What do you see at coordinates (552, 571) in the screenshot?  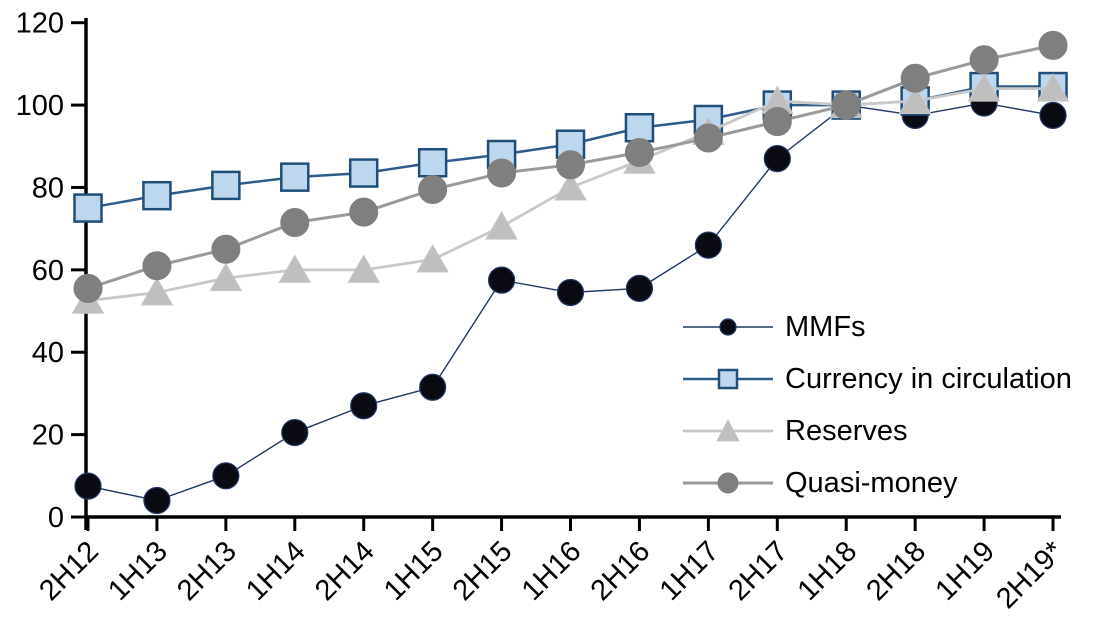 I see `x-tick-label: 1H16` at bounding box center [552, 571].